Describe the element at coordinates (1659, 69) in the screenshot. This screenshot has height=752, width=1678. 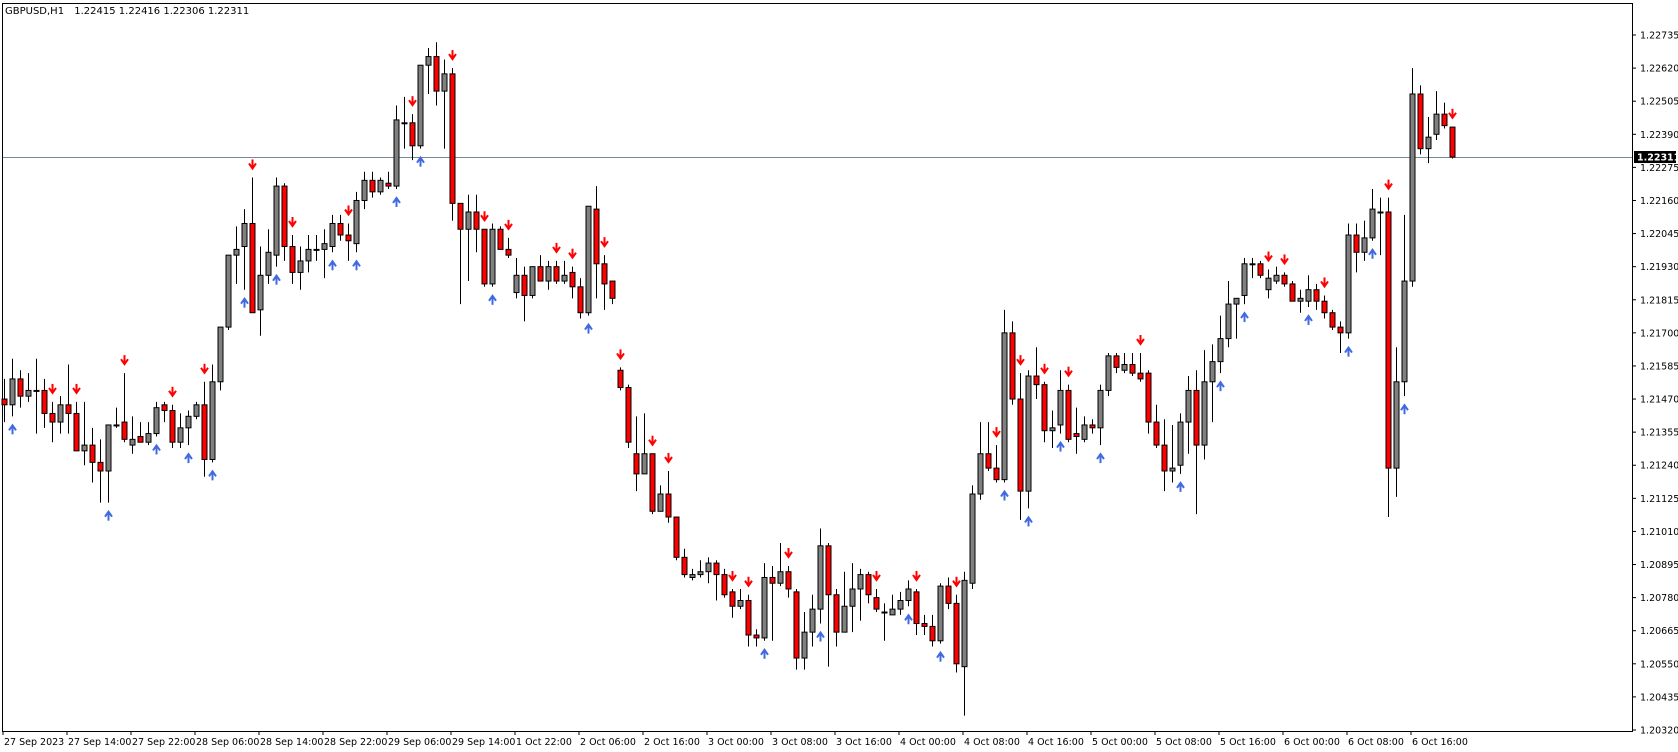
I see `price-tick-label: 1.22620` at that location.